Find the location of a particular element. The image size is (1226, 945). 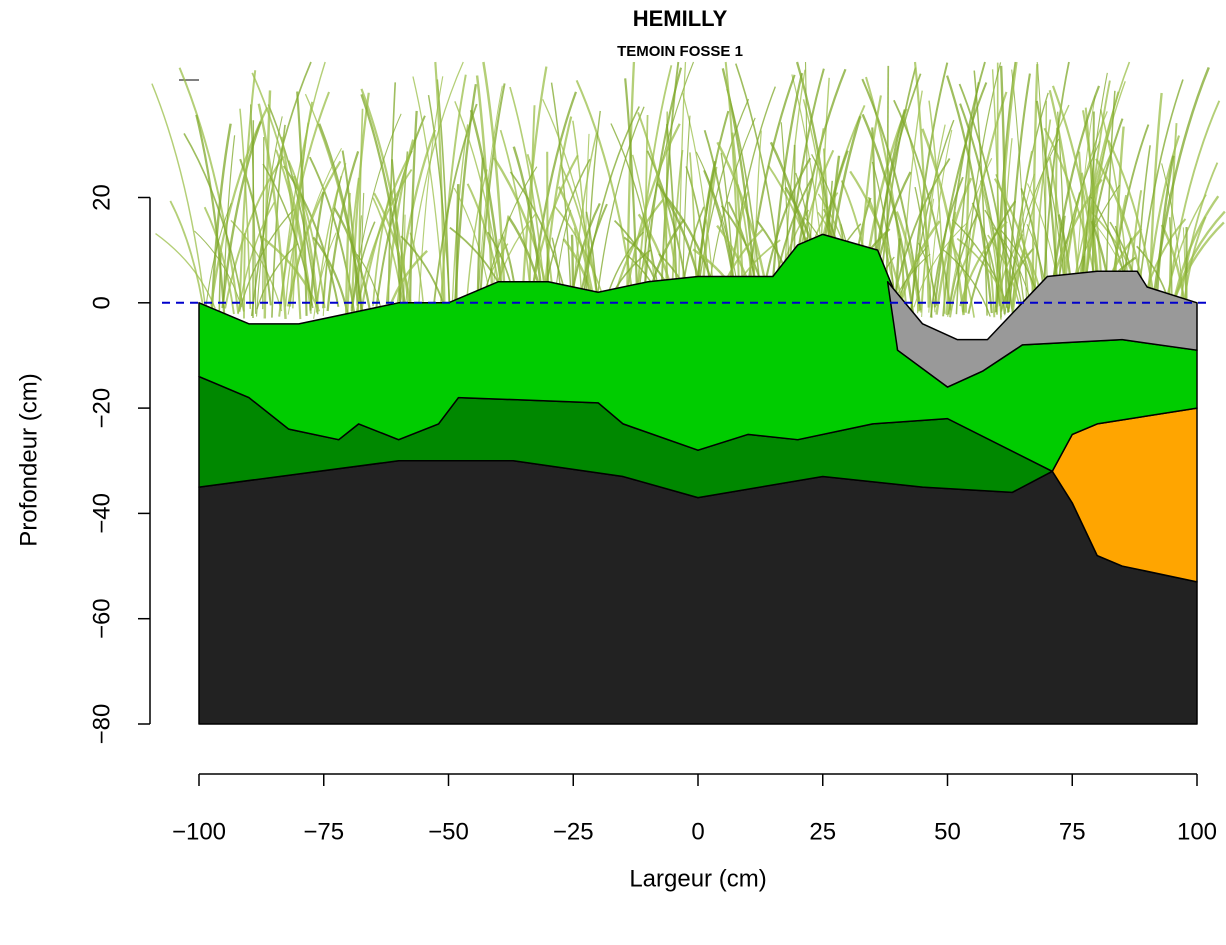

x-tick-label: 25 is located at coordinates (822, 831).